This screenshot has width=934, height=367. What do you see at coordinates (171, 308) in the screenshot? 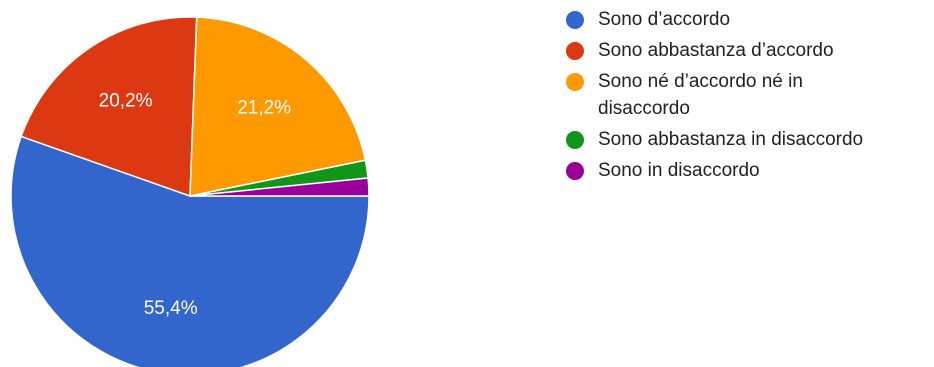
I see `pie-slice-label-sono-d-accordo: 55,4%` at bounding box center [171, 308].